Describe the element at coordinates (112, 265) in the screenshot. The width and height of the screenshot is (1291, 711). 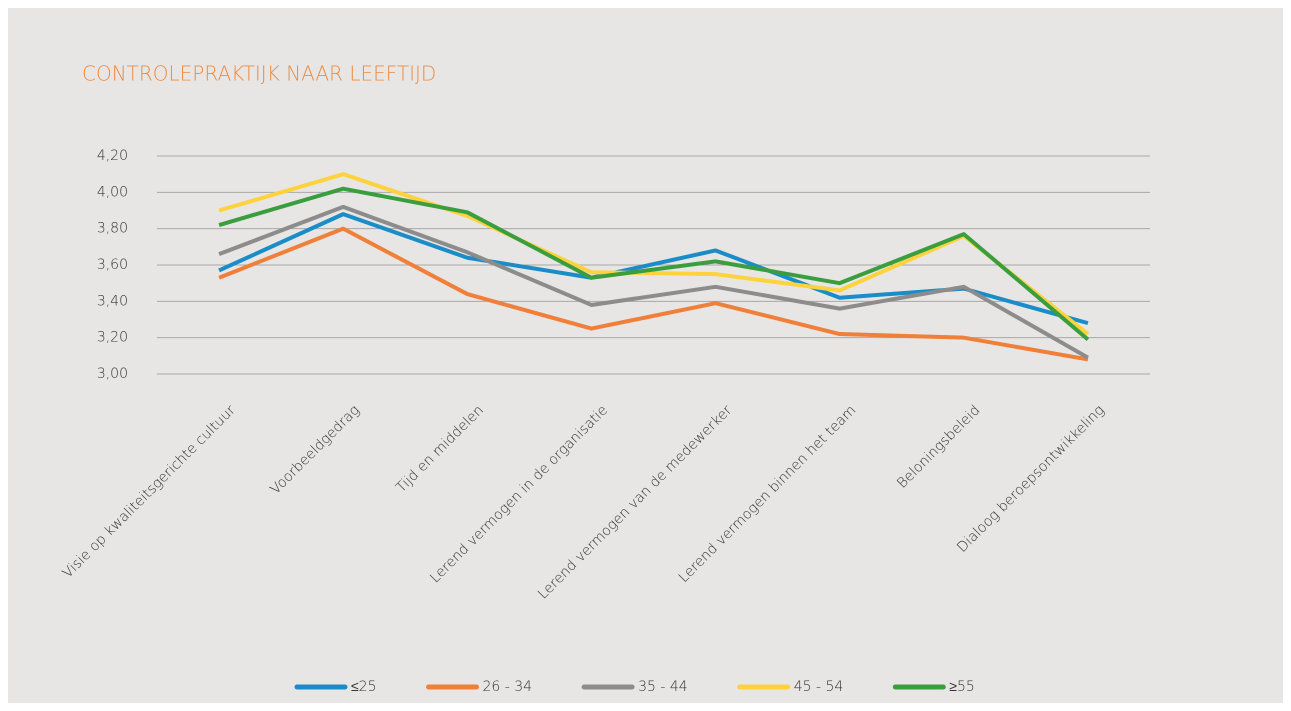
I see `y-tick-label: 3,60` at that location.